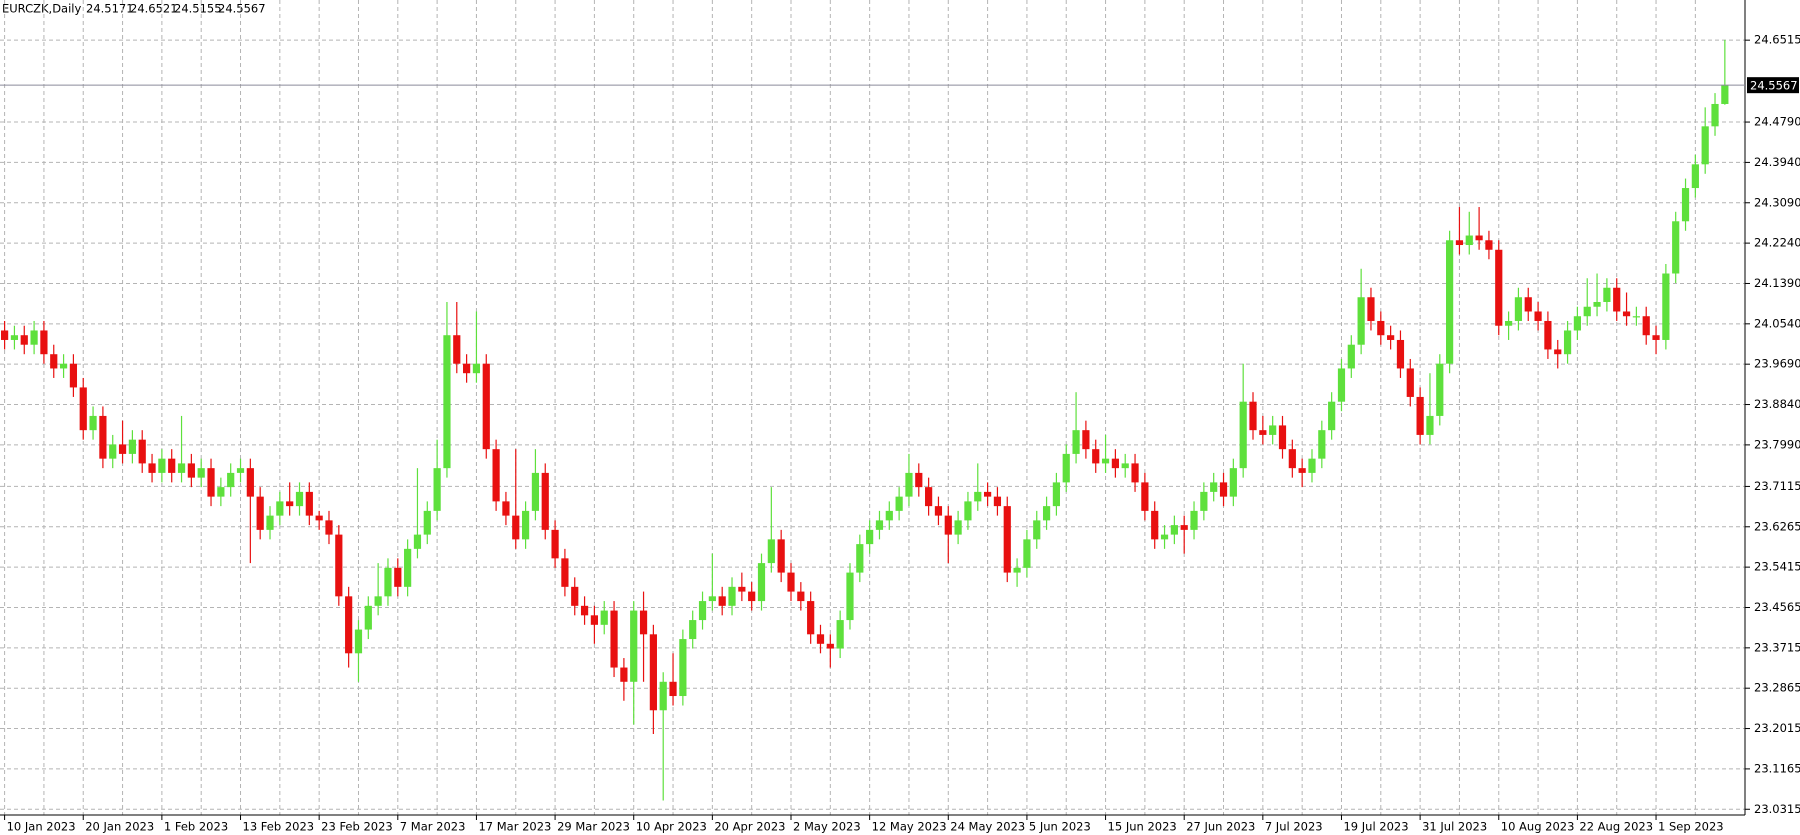  What do you see at coordinates (1142, 827) in the screenshot?
I see `x-tick-label: 15 Jun 2023` at bounding box center [1142, 827].